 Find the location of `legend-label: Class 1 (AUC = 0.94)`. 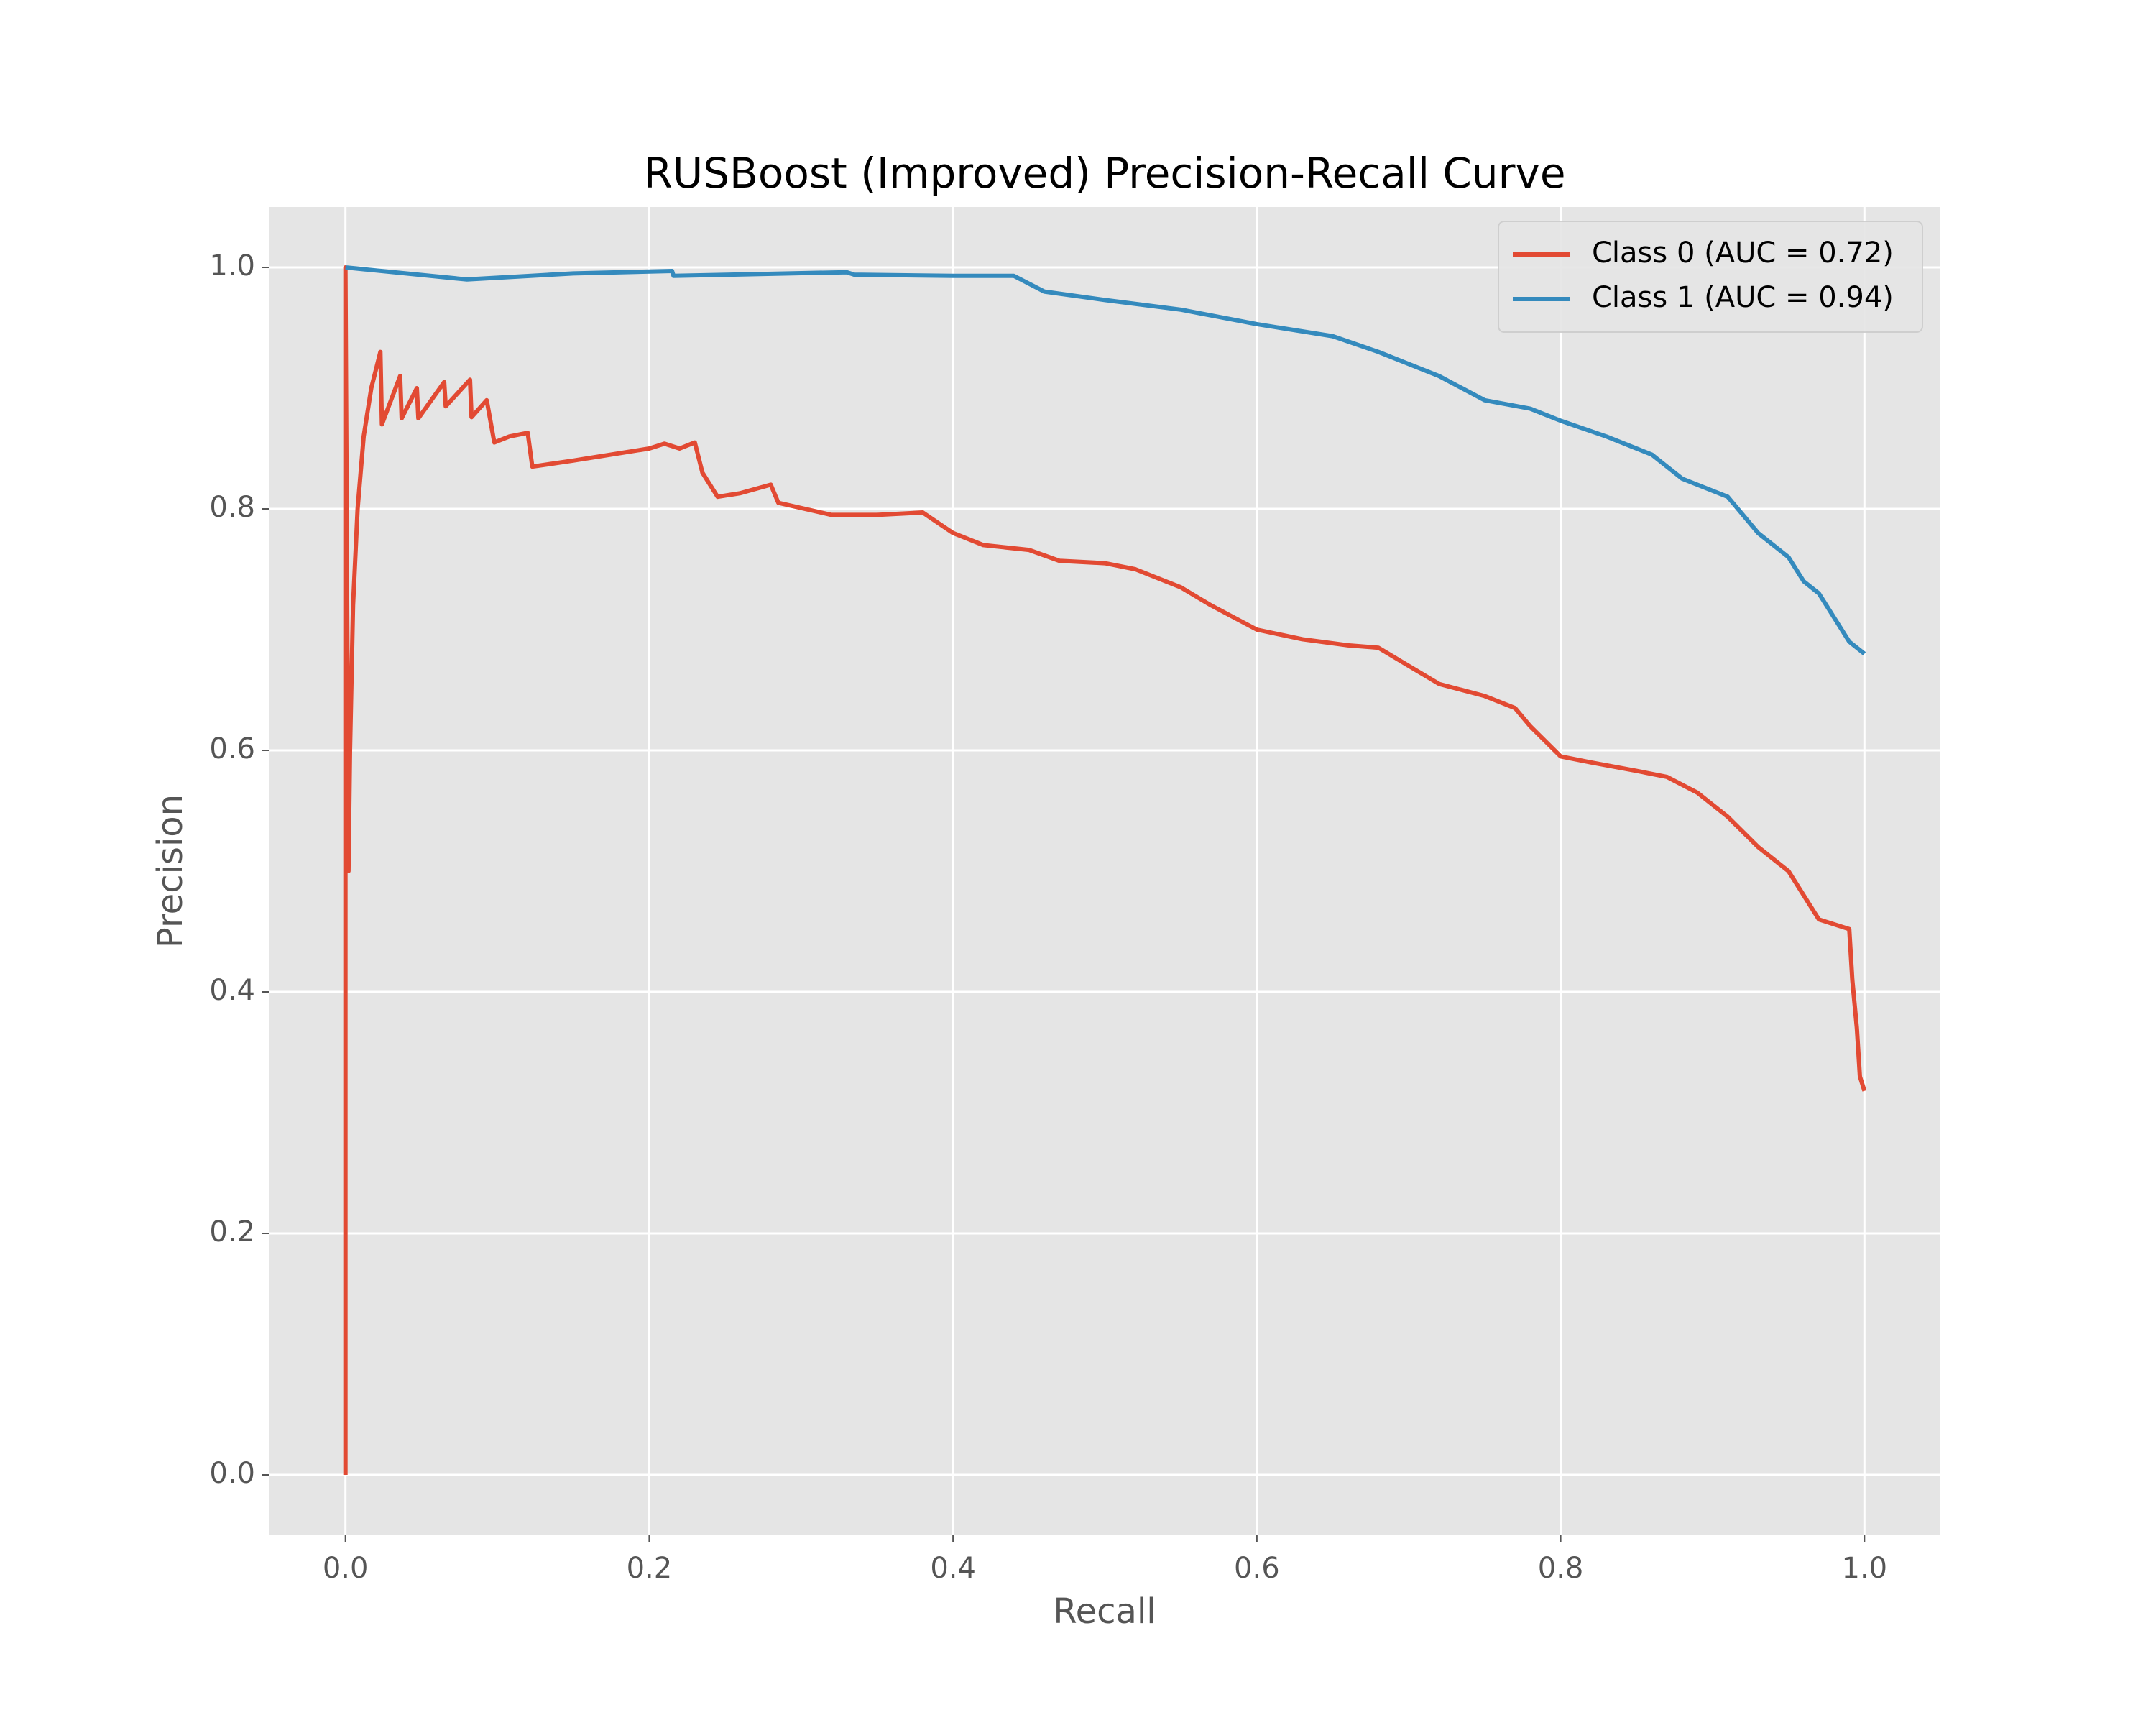

legend-label: Class 1 (AUC = 0.94) is located at coordinates (1743, 297).